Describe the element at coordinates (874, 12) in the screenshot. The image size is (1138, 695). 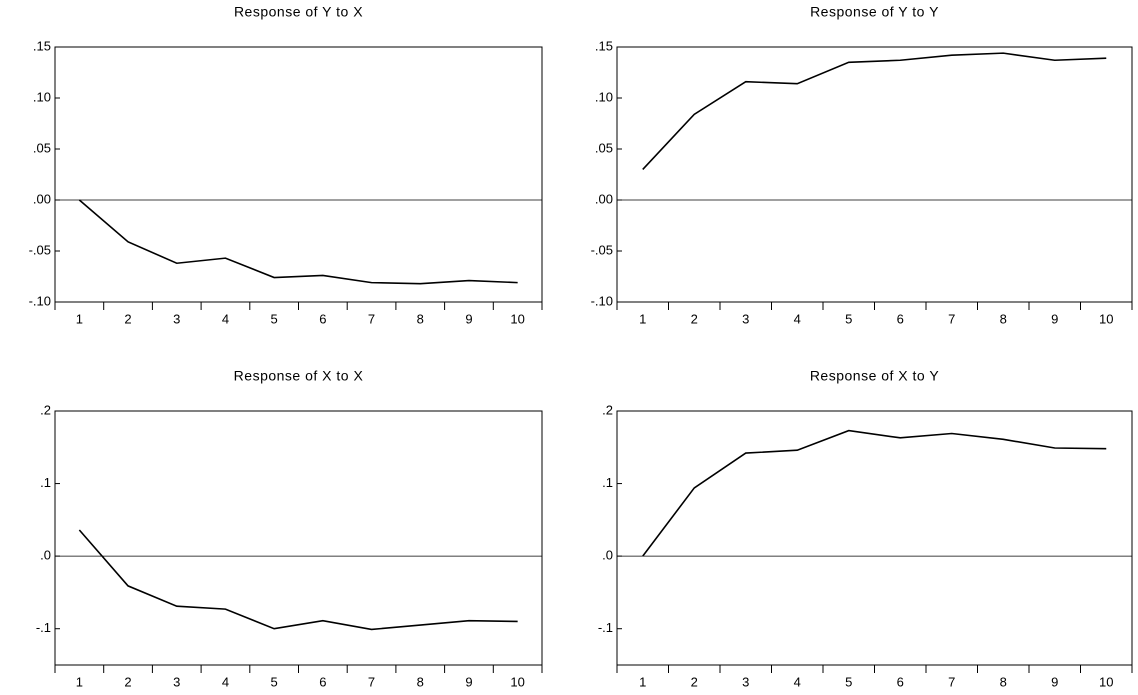
I see `chart-title: Response of Y to Y` at that location.